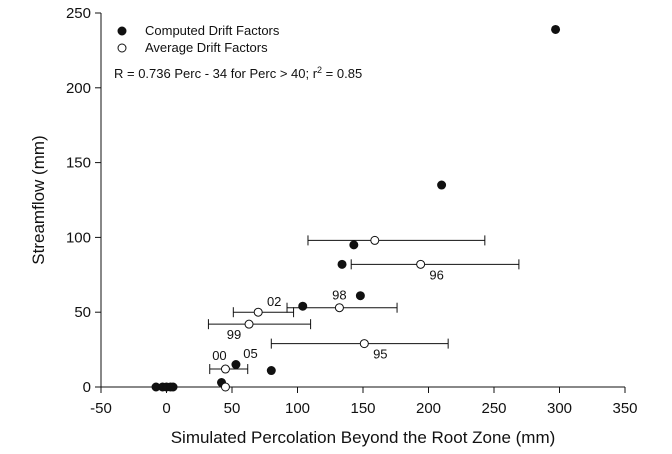 This screenshot has width=672, height=454. I want to click on x-tick-label: 300, so click(559, 408).